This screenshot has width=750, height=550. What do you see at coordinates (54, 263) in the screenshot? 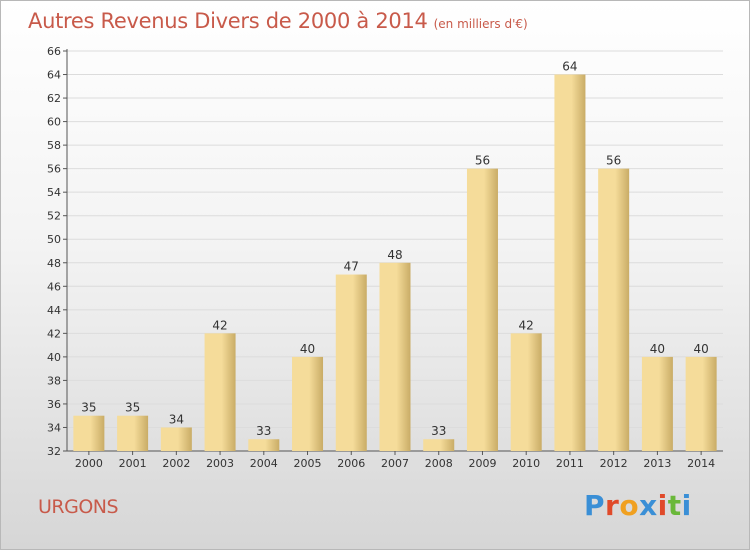
I see `y-tick-label: 48` at bounding box center [54, 263].